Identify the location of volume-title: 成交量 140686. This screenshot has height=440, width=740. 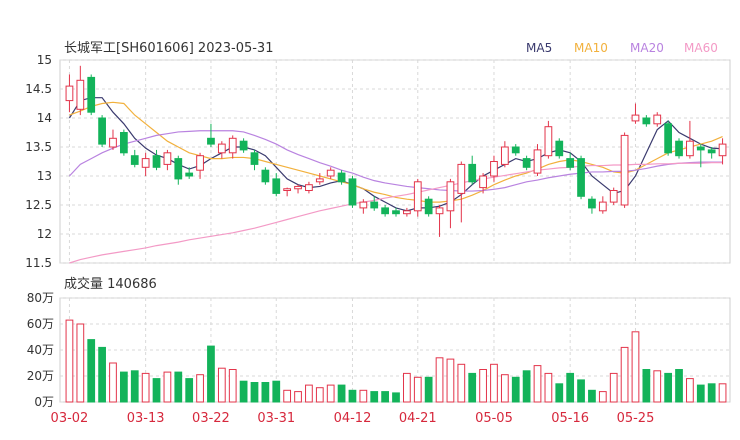
(110, 284).